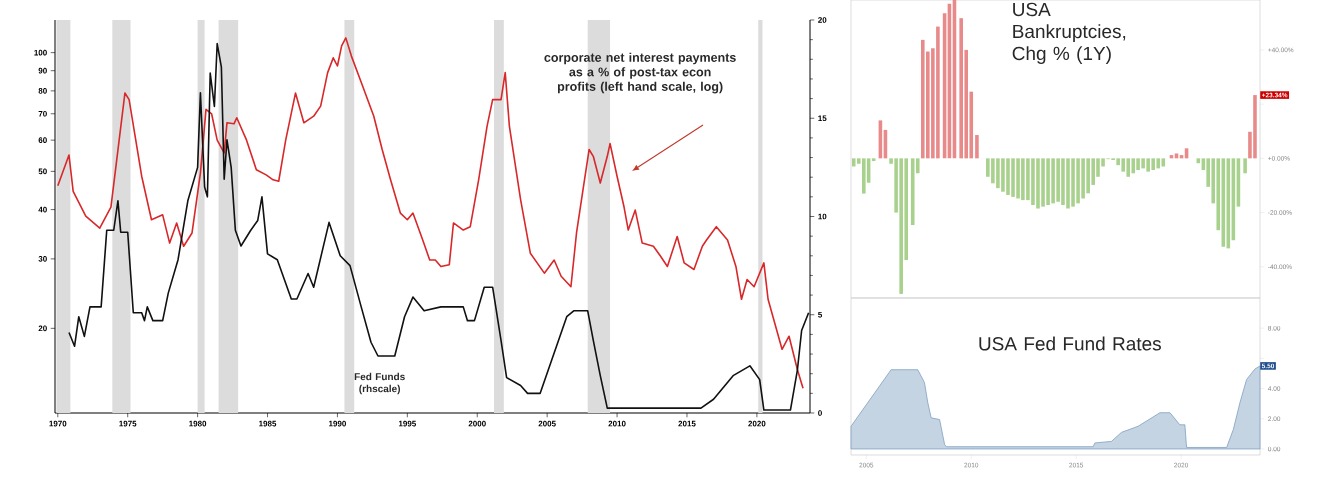  Describe the element at coordinates (617, 423) in the screenshot. I see `x-tick-label: 2010` at that location.